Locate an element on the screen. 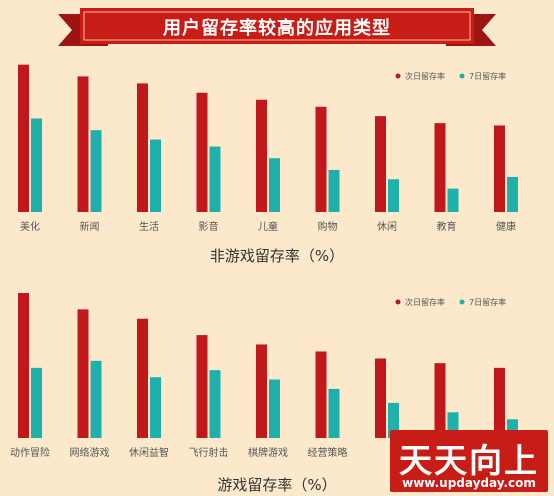 The width and height of the screenshot is (554, 496). game-chart-title: 游戏留存率（%） is located at coordinates (277, 485).